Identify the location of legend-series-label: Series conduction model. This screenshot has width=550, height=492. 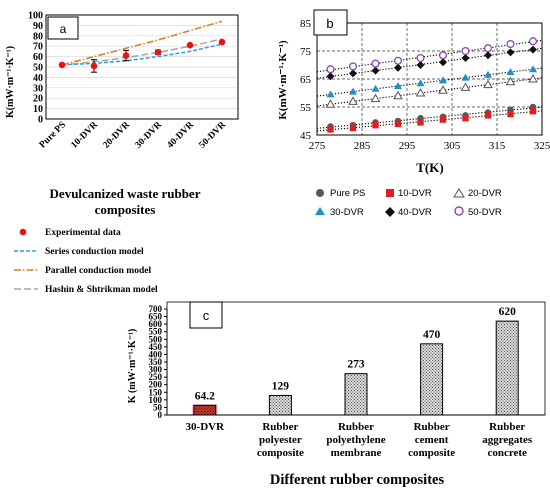
(94, 252).